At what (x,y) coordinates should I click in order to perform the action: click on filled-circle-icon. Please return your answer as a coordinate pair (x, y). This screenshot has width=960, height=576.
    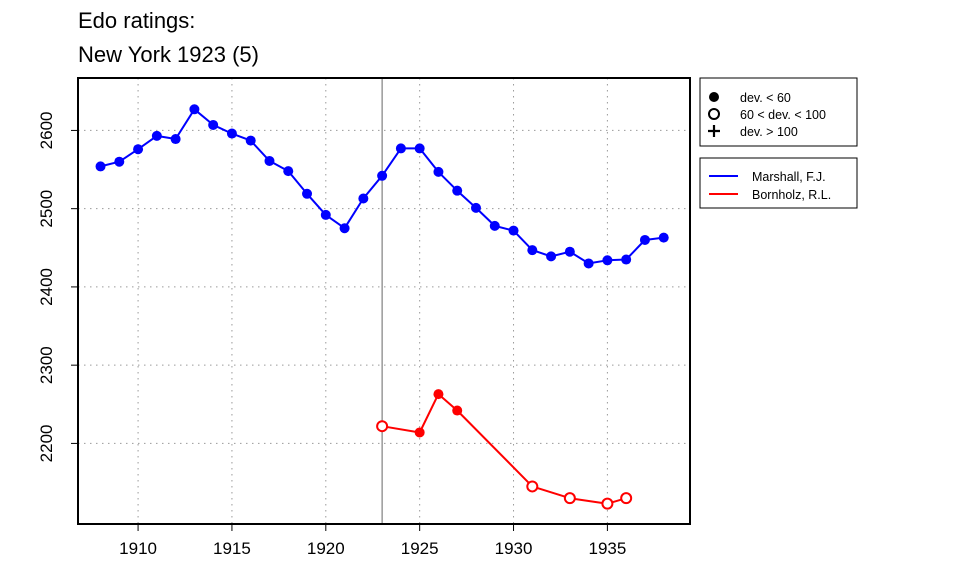
    Looking at the image, I should click on (714, 97).